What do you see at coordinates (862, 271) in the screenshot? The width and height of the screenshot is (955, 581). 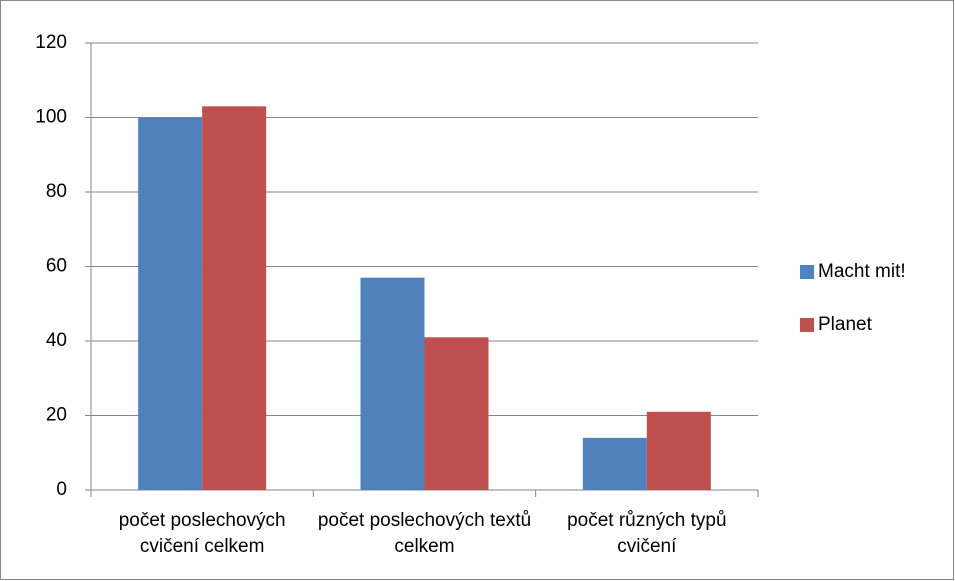 I see `legend-label: Macht mit!` at bounding box center [862, 271].